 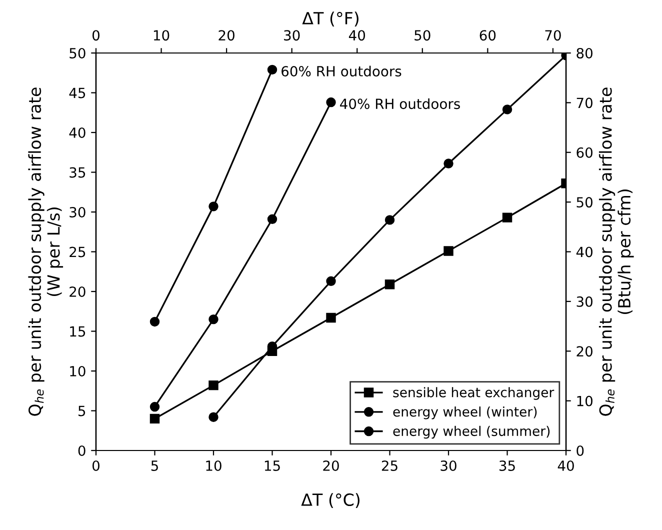 What do you see at coordinates (580, 450) in the screenshot?
I see `y2-tick-label: 0` at bounding box center [580, 450].